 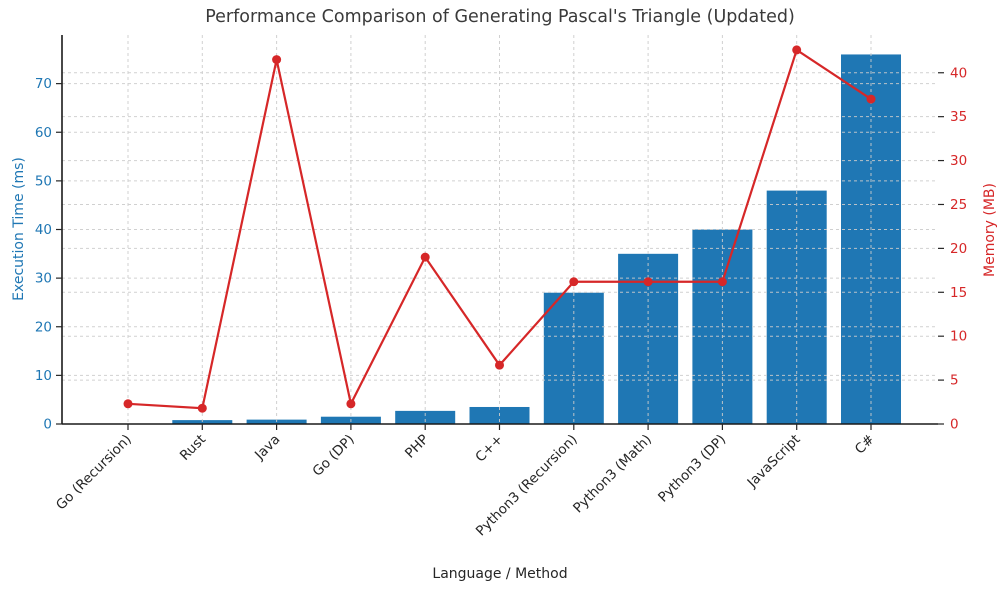 I want to click on right-axis-label: Memory (MB), so click(x=990, y=230).